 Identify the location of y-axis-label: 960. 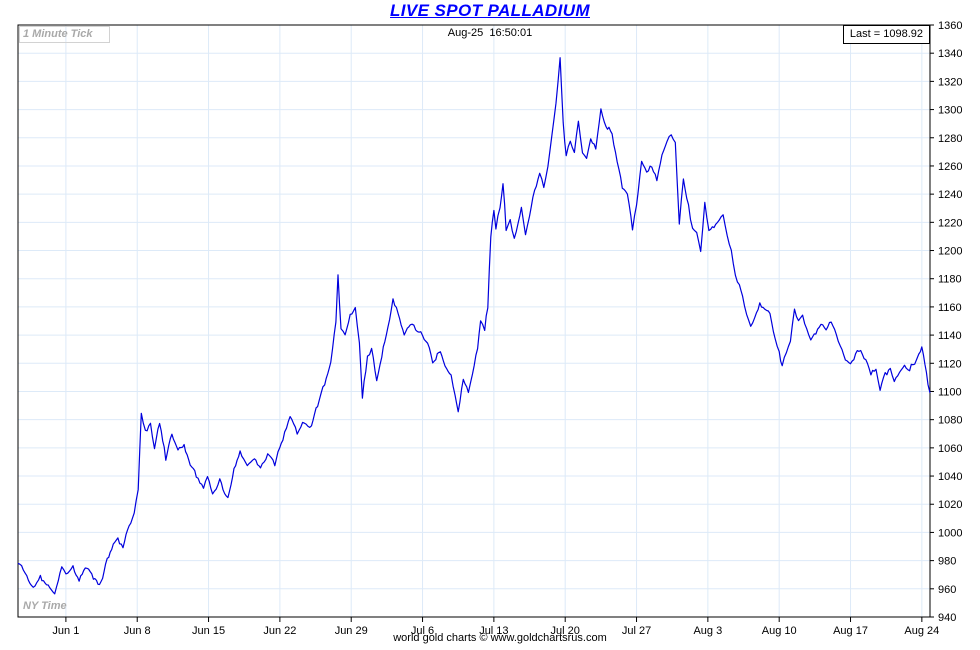
(947, 590).